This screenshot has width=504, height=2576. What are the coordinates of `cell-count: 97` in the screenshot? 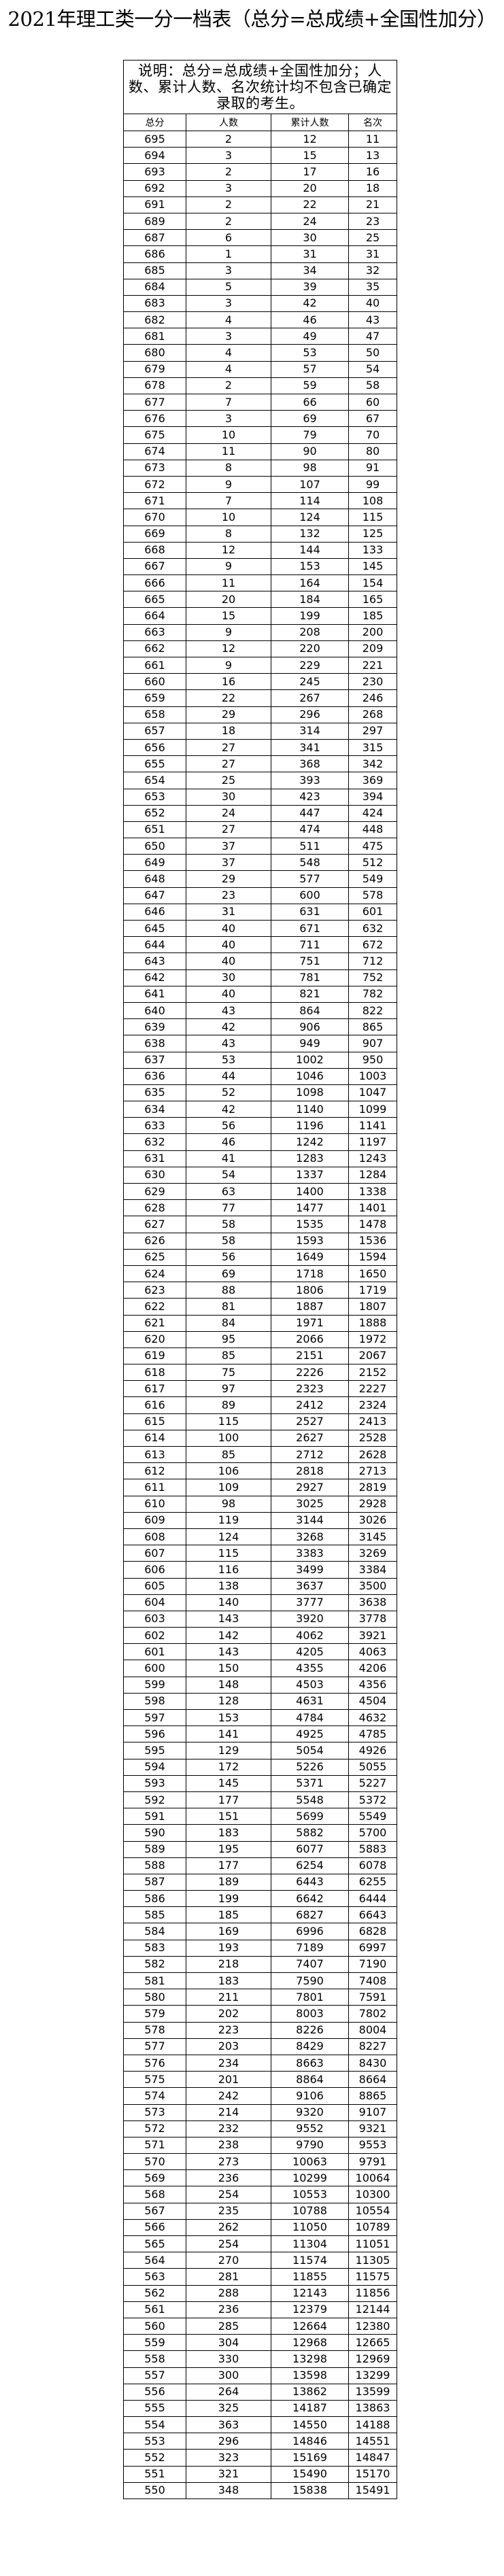 It's located at (228, 1389).